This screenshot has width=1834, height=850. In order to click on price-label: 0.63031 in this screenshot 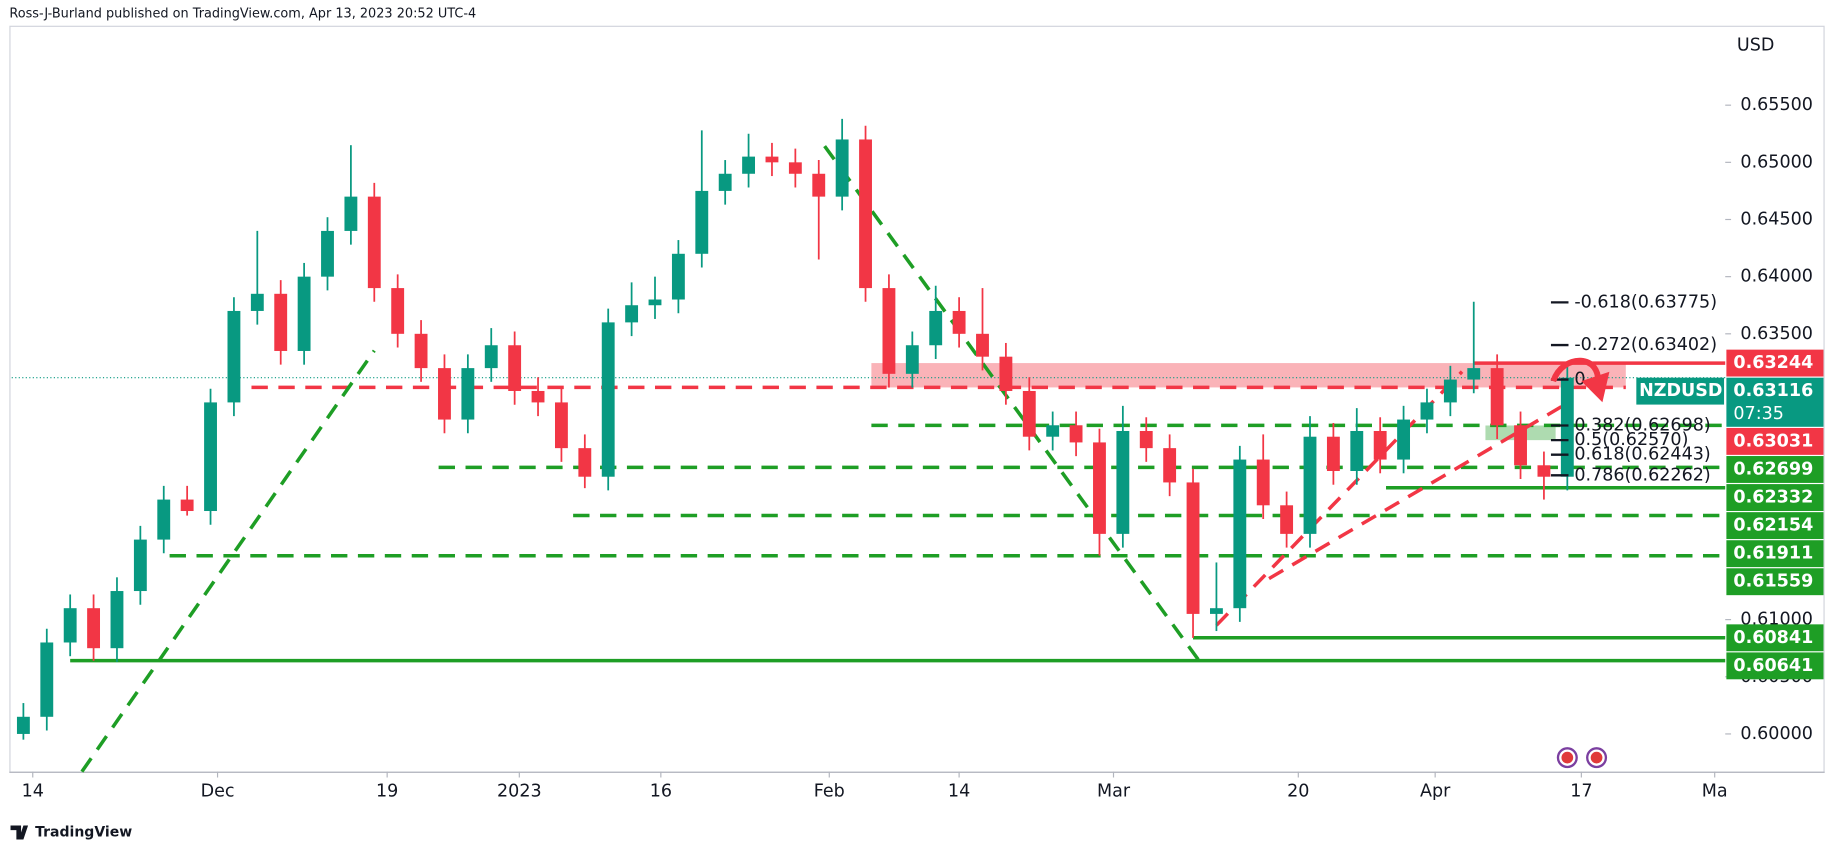, I will do `click(1773, 441)`.